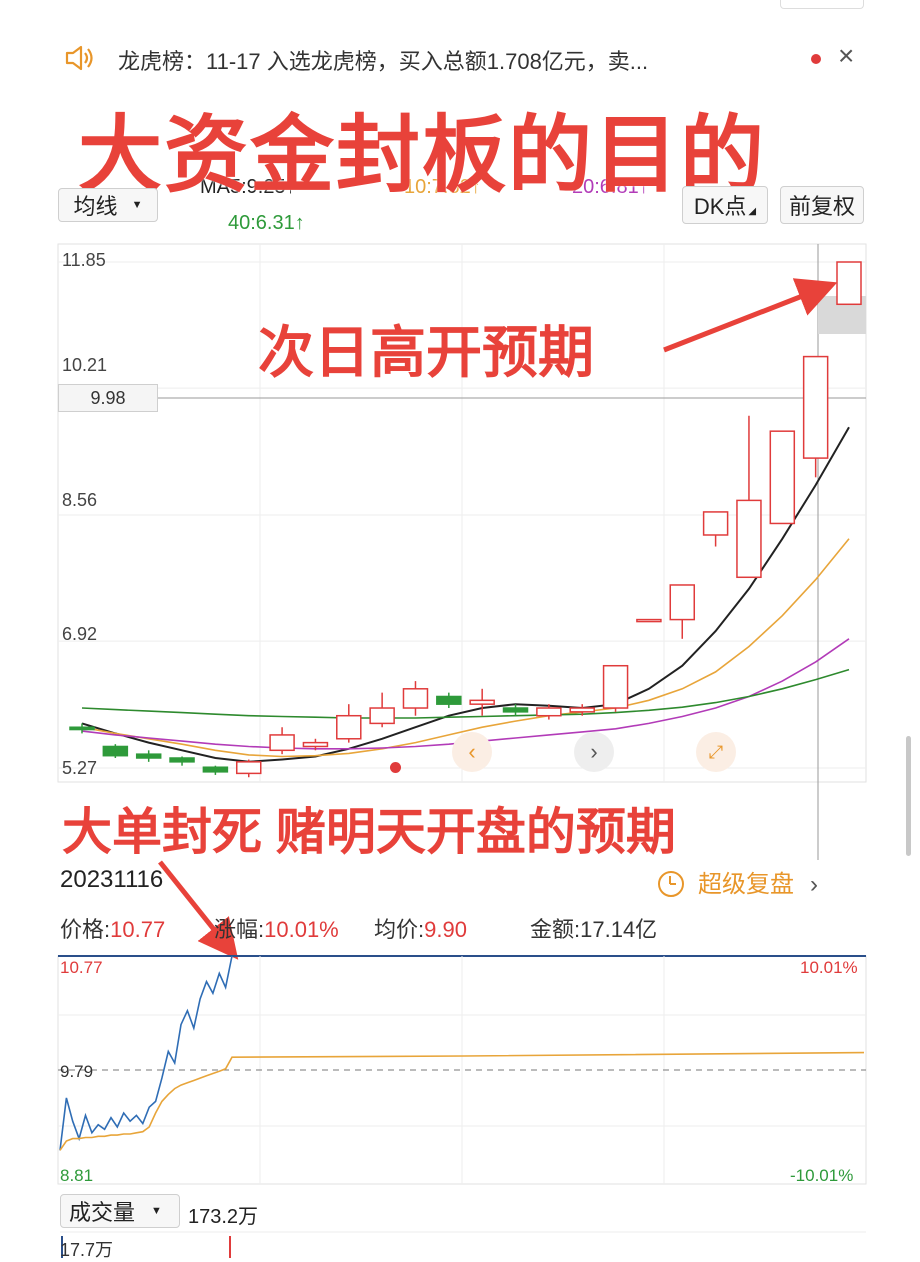 The image size is (920, 1262). I want to click on ma40-readout: 40:6.31↑, so click(266, 223).